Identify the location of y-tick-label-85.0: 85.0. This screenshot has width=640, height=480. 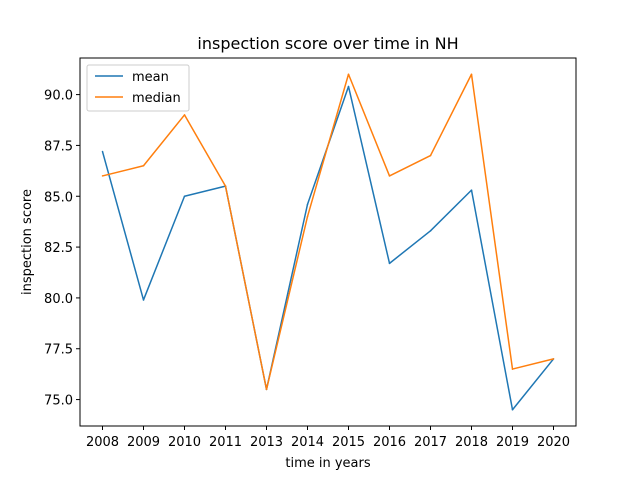
(58, 197).